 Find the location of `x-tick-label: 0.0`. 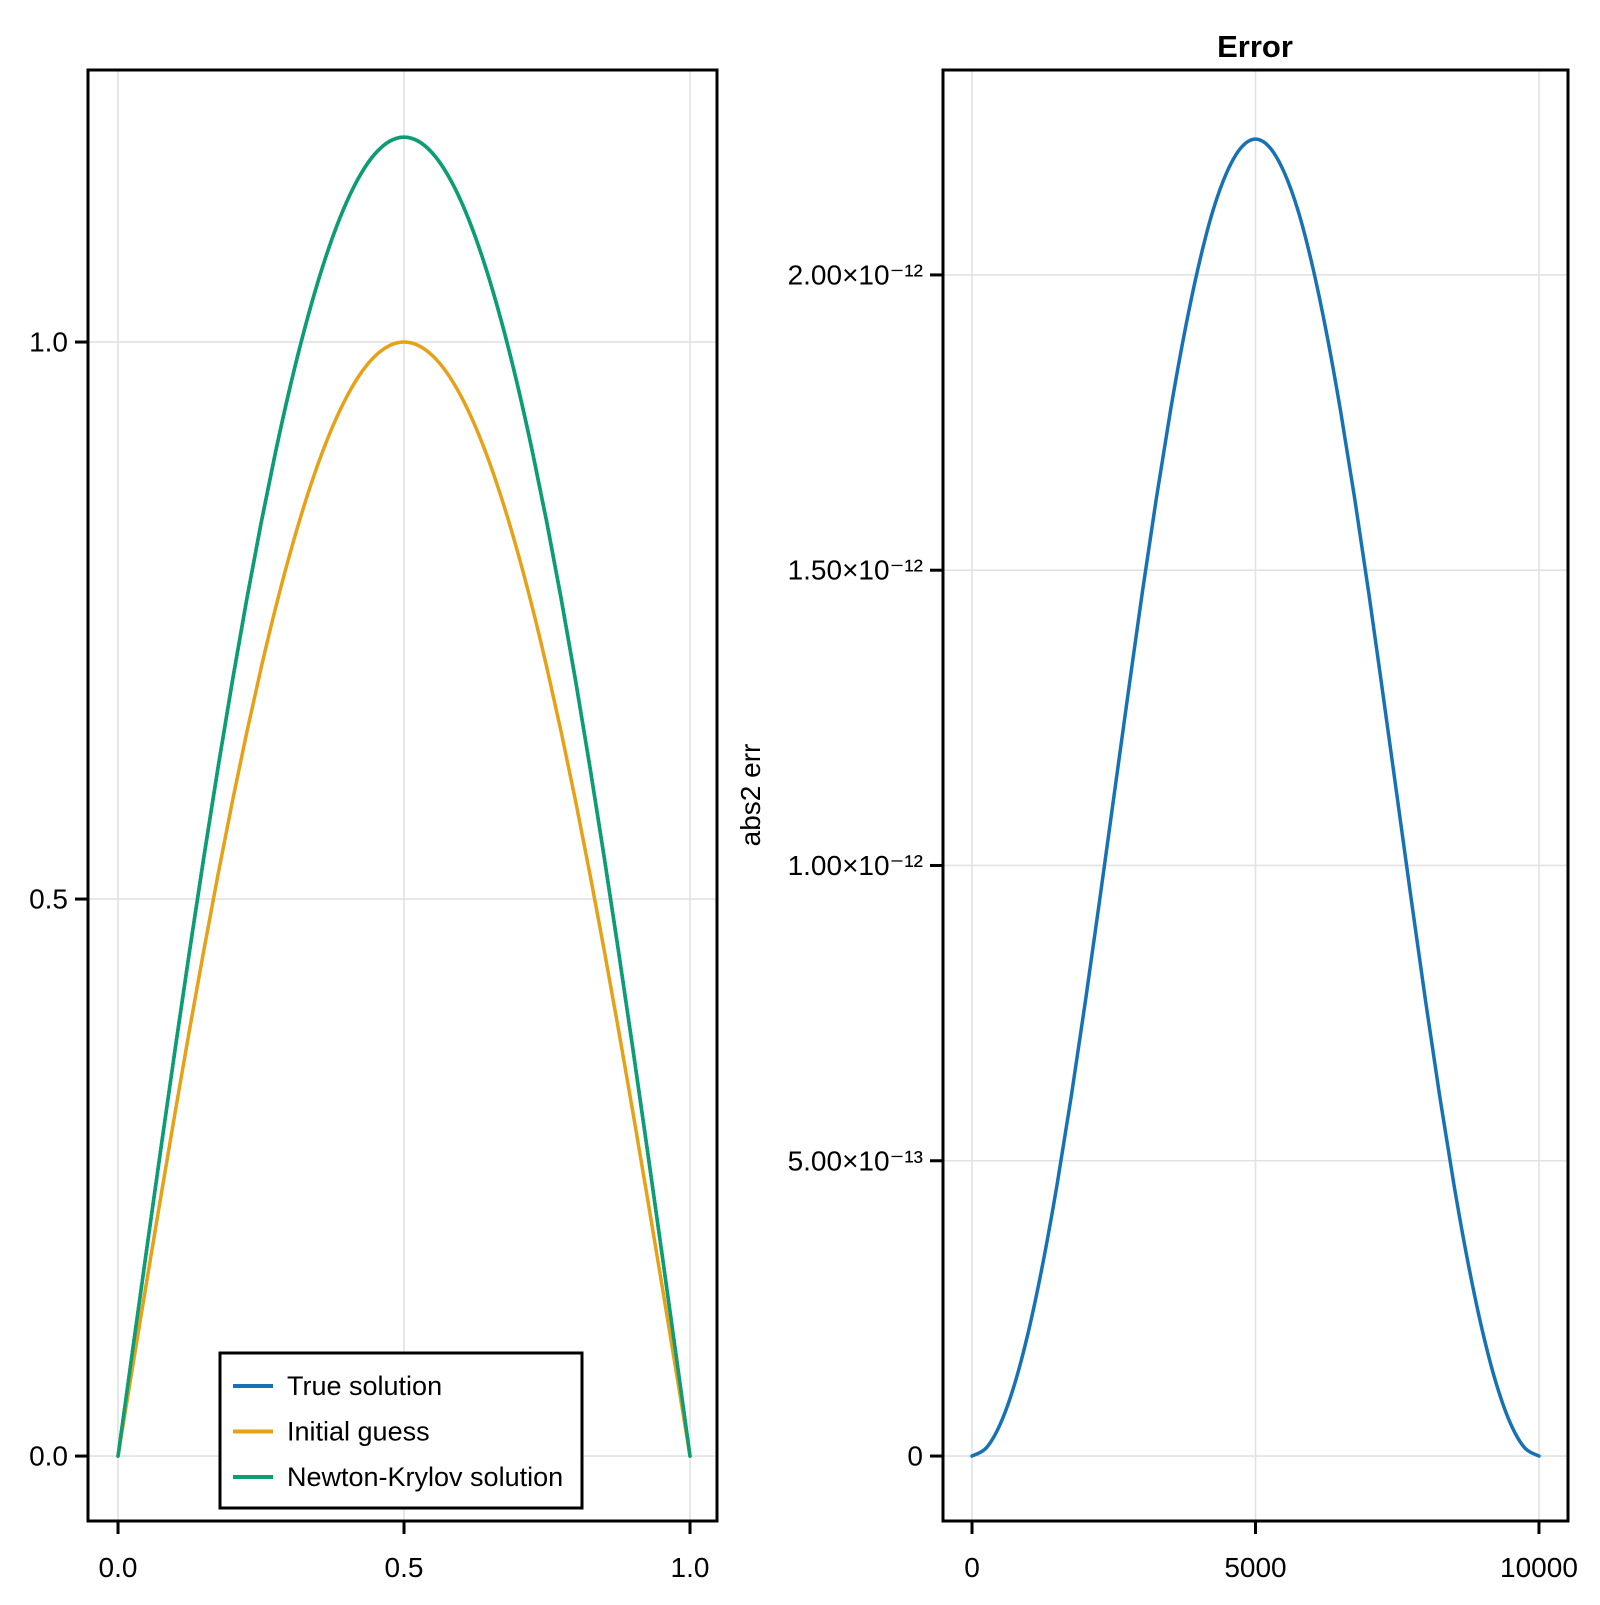

x-tick-label: 0.0 is located at coordinates (118, 1567).